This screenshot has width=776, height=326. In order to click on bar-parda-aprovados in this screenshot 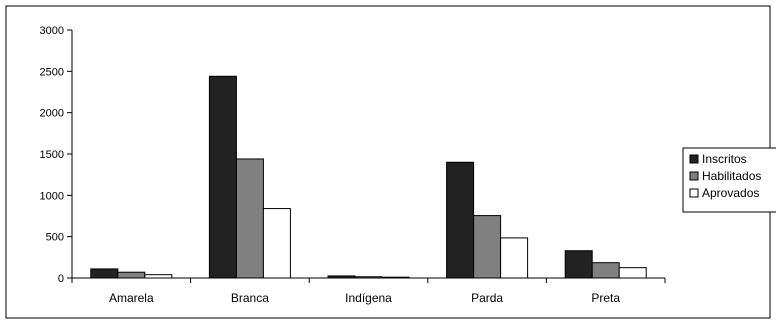, I will do `click(514, 258)`.